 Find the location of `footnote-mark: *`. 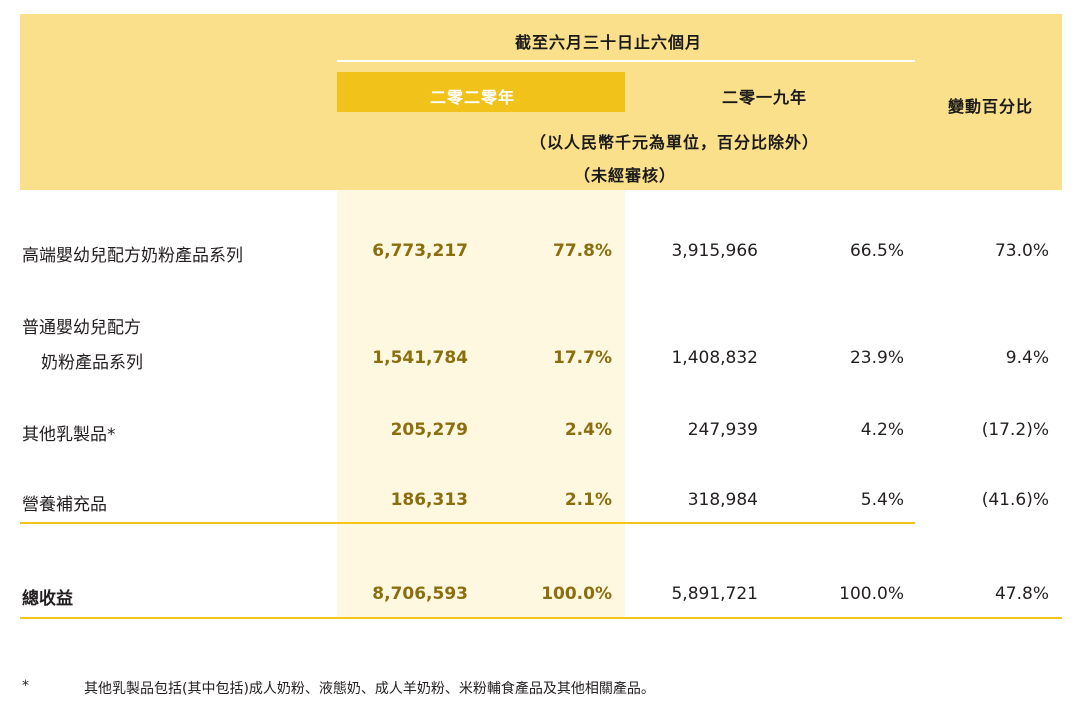

footnote-mark: * is located at coordinates (25, 686).